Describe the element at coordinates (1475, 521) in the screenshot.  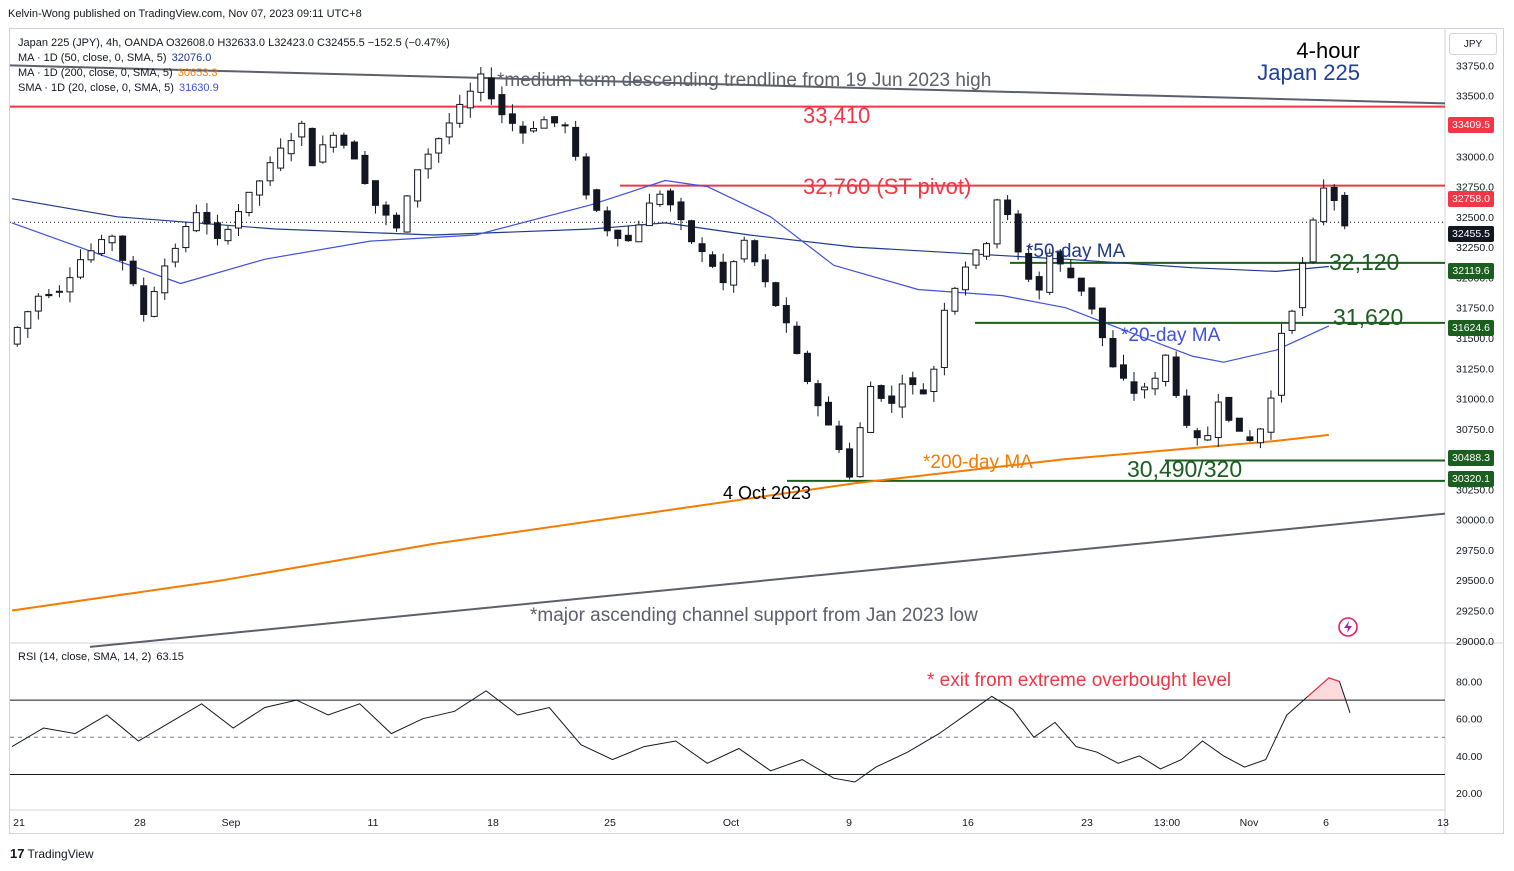
I see `price-axis-tick: 30000.0` at that location.